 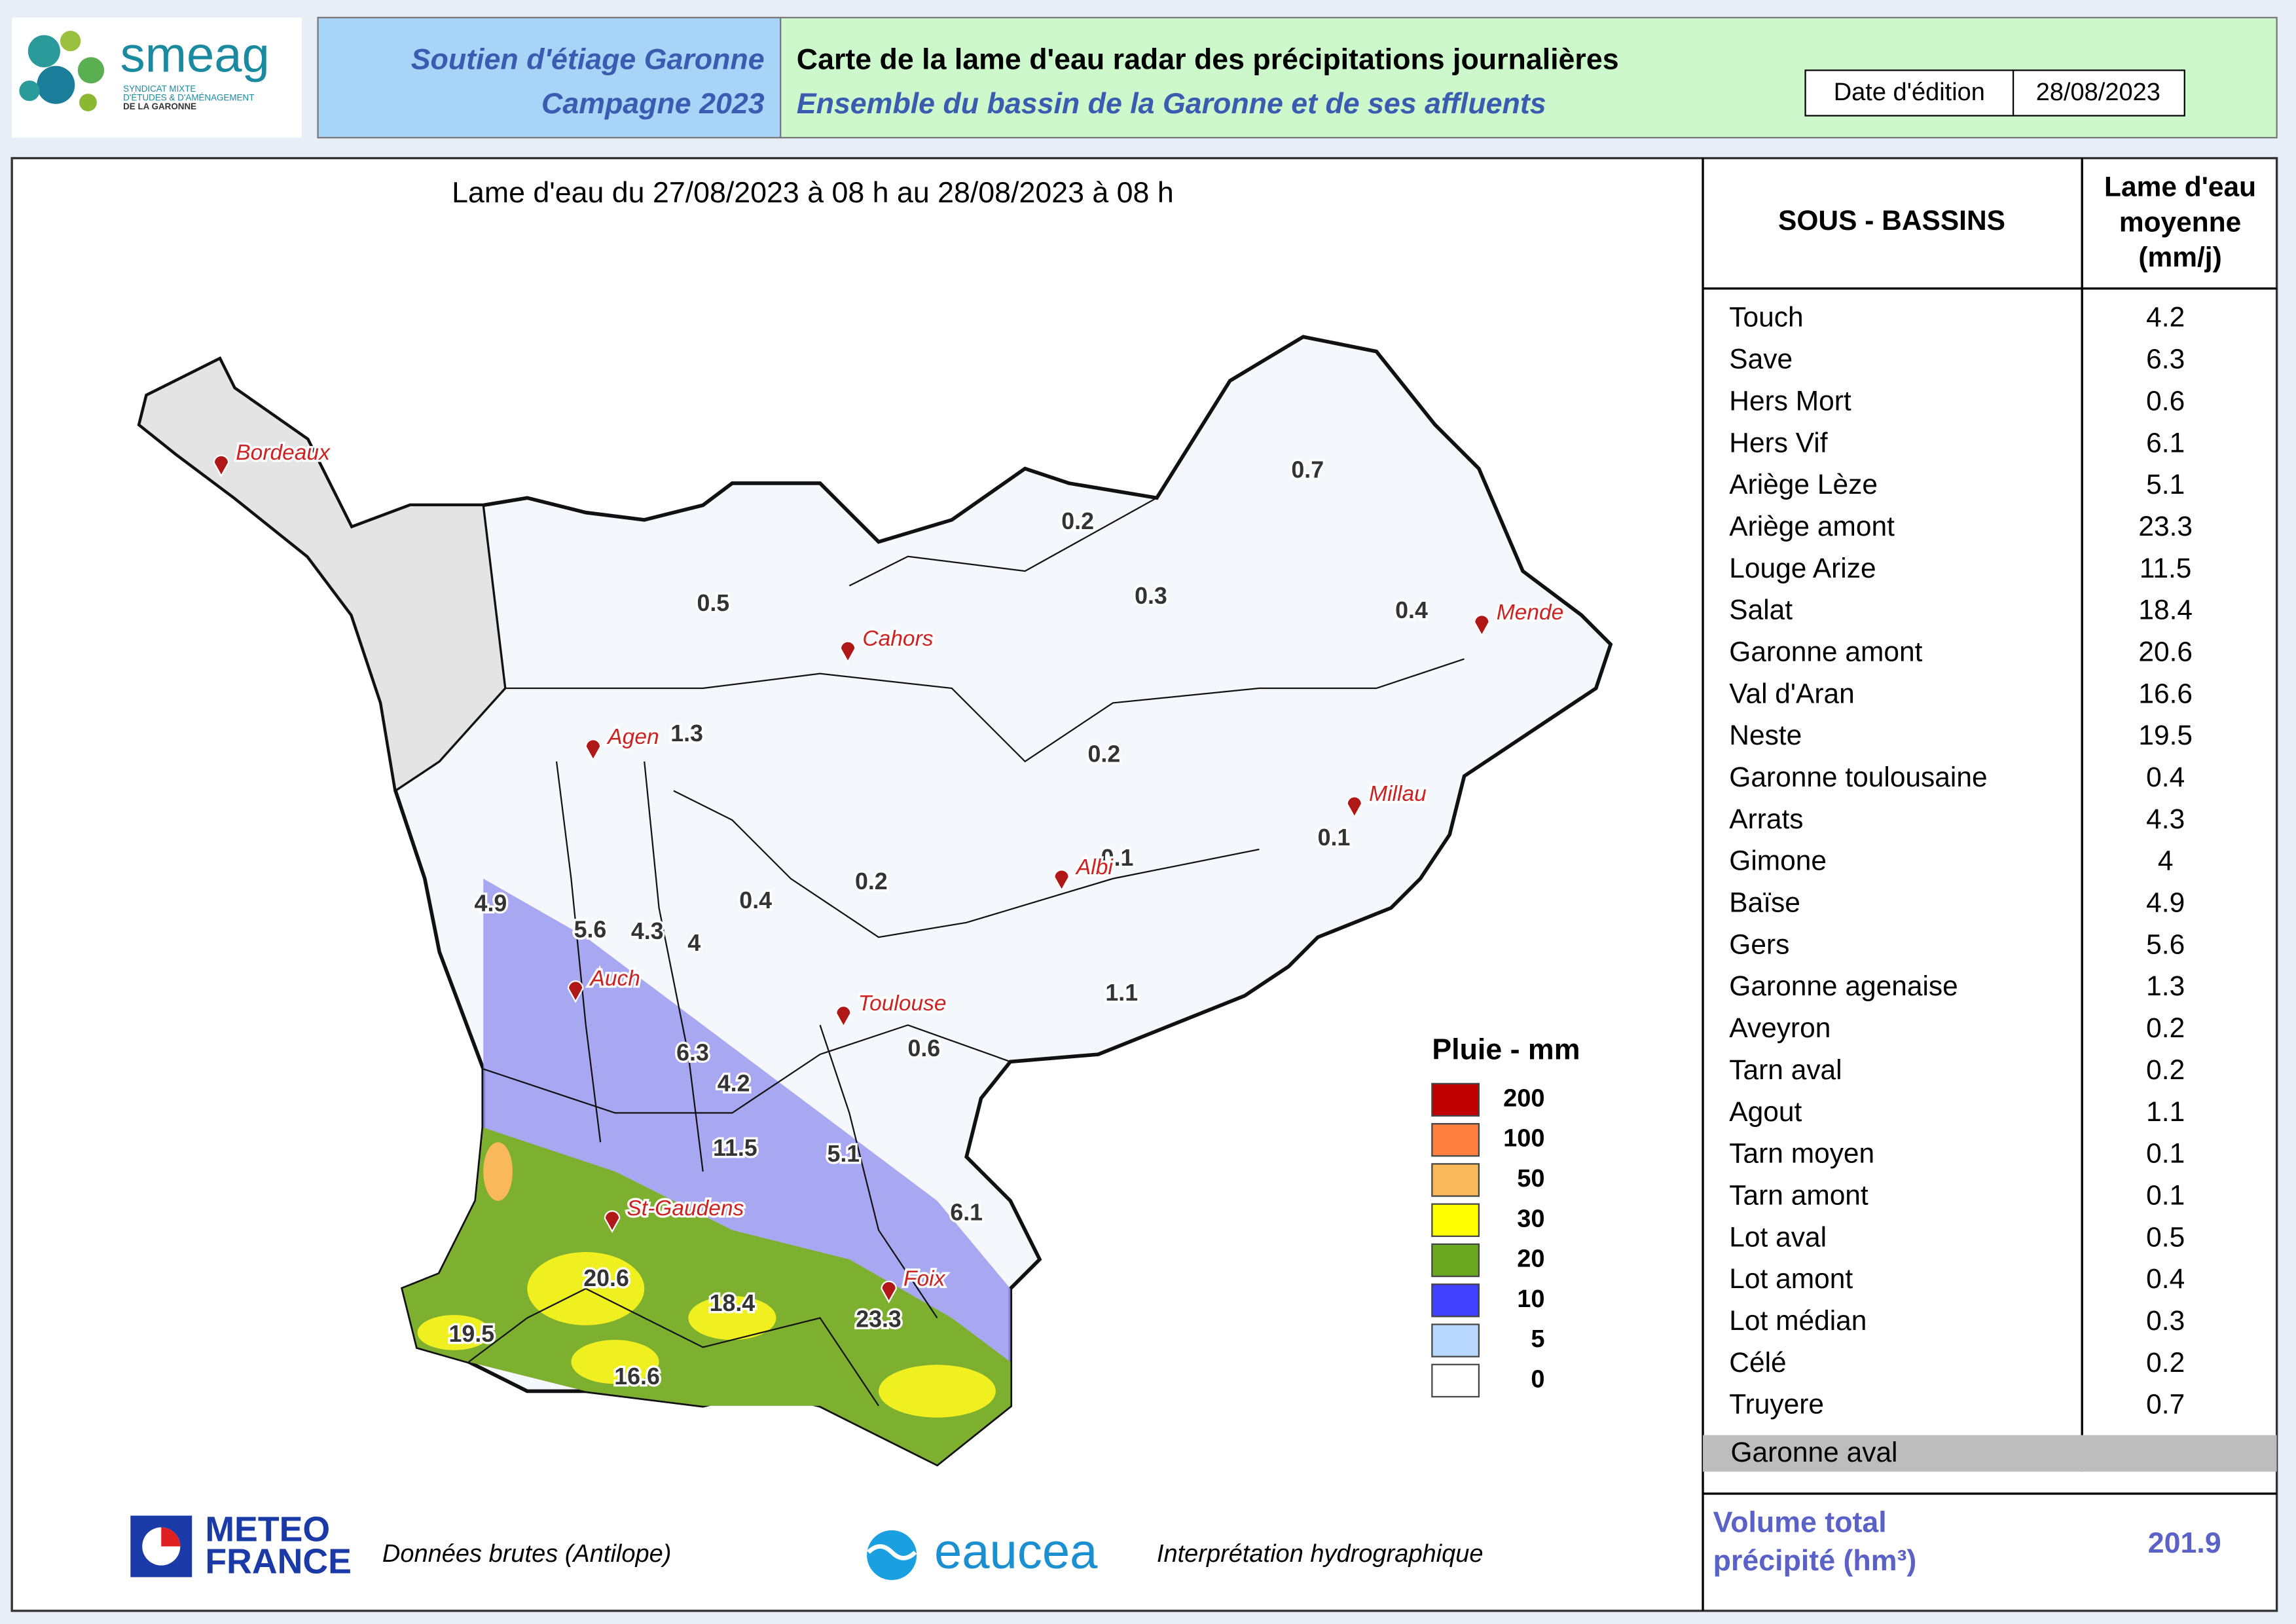 What do you see at coordinates (2179, 257) in the screenshot?
I see `table-header: (mm/j)` at bounding box center [2179, 257].